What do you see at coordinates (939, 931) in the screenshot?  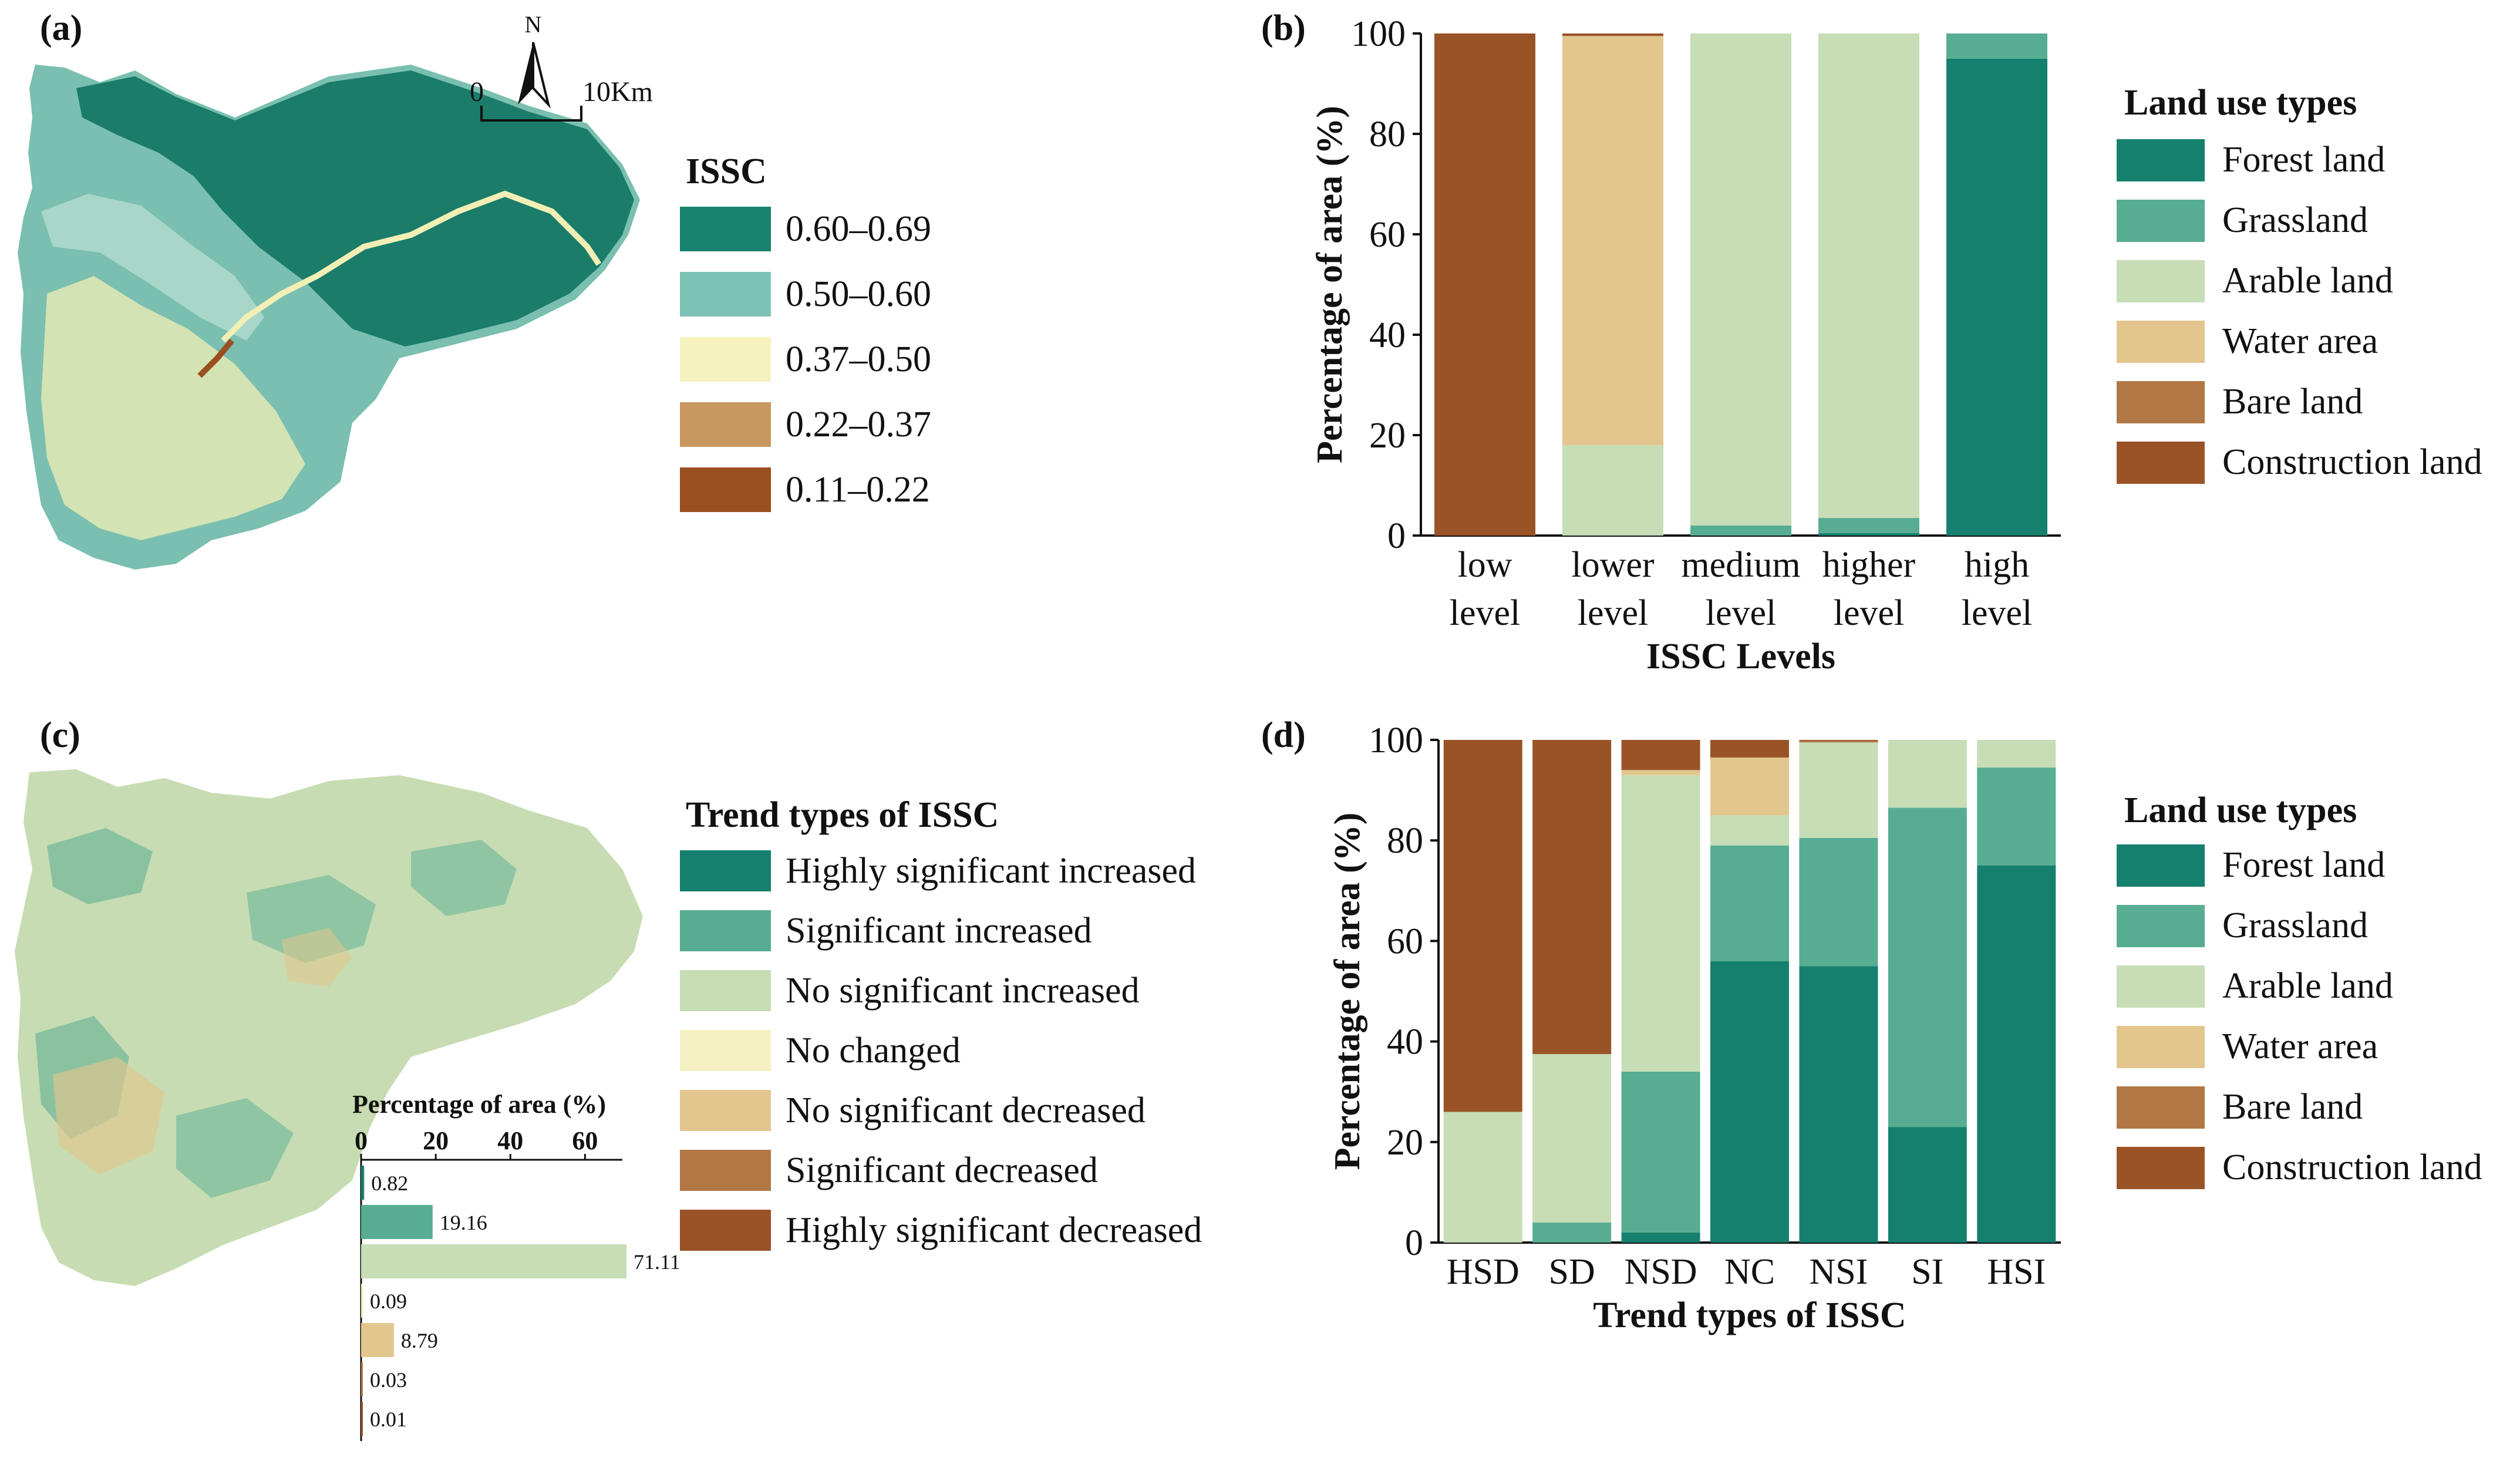 I see `trend-legend-label: Significant increased` at bounding box center [939, 931].